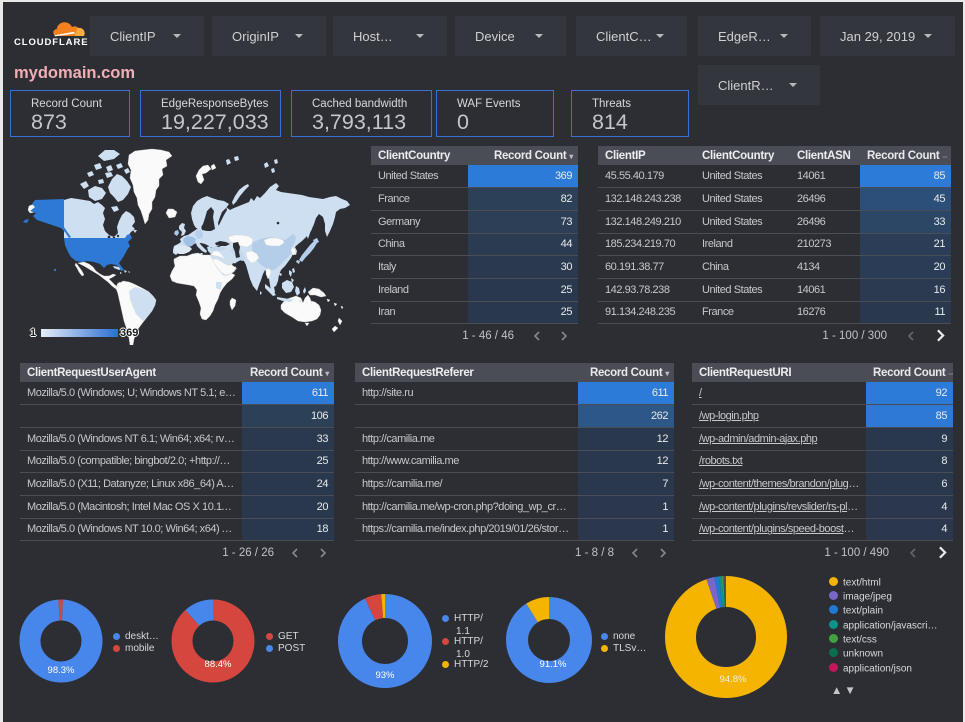  I want to click on svg-text: 88.4%, so click(218, 664).